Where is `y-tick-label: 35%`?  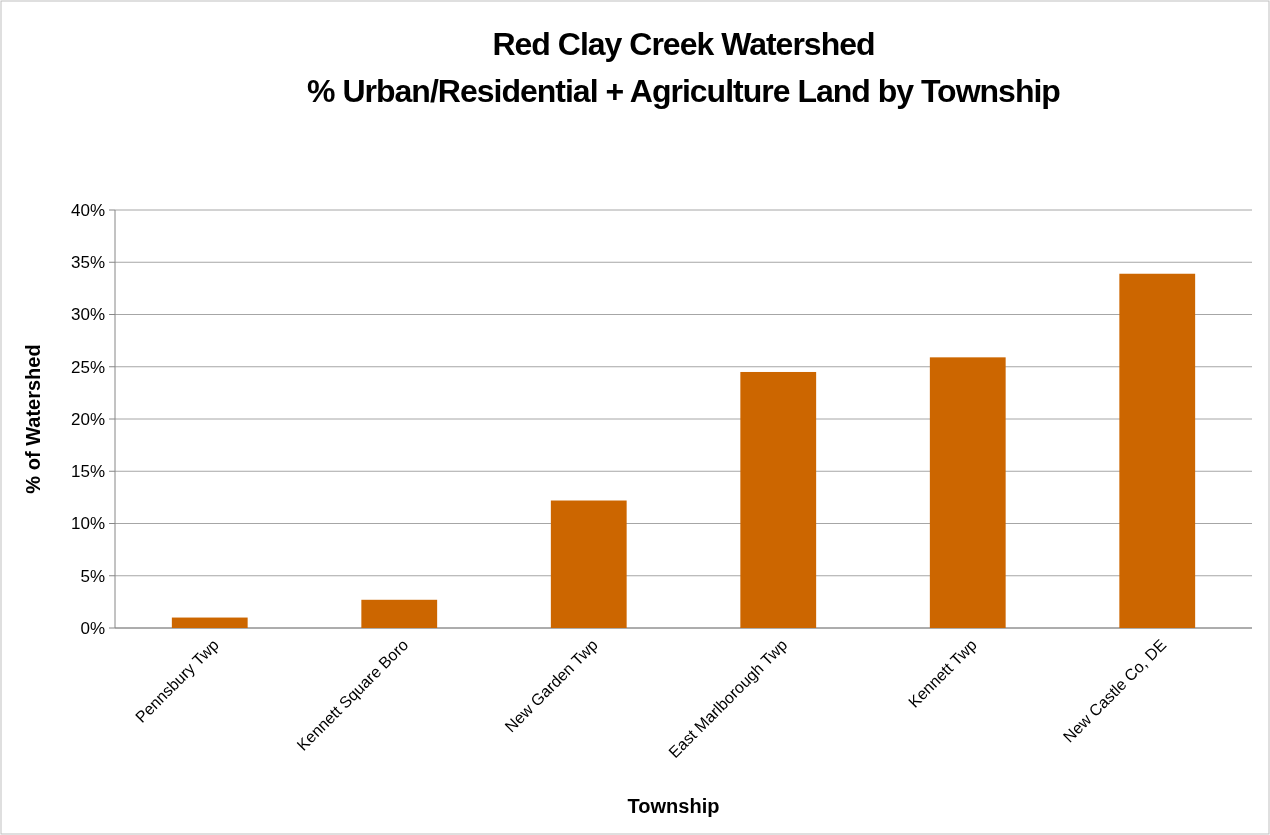
y-tick-label: 35% is located at coordinates (87, 263).